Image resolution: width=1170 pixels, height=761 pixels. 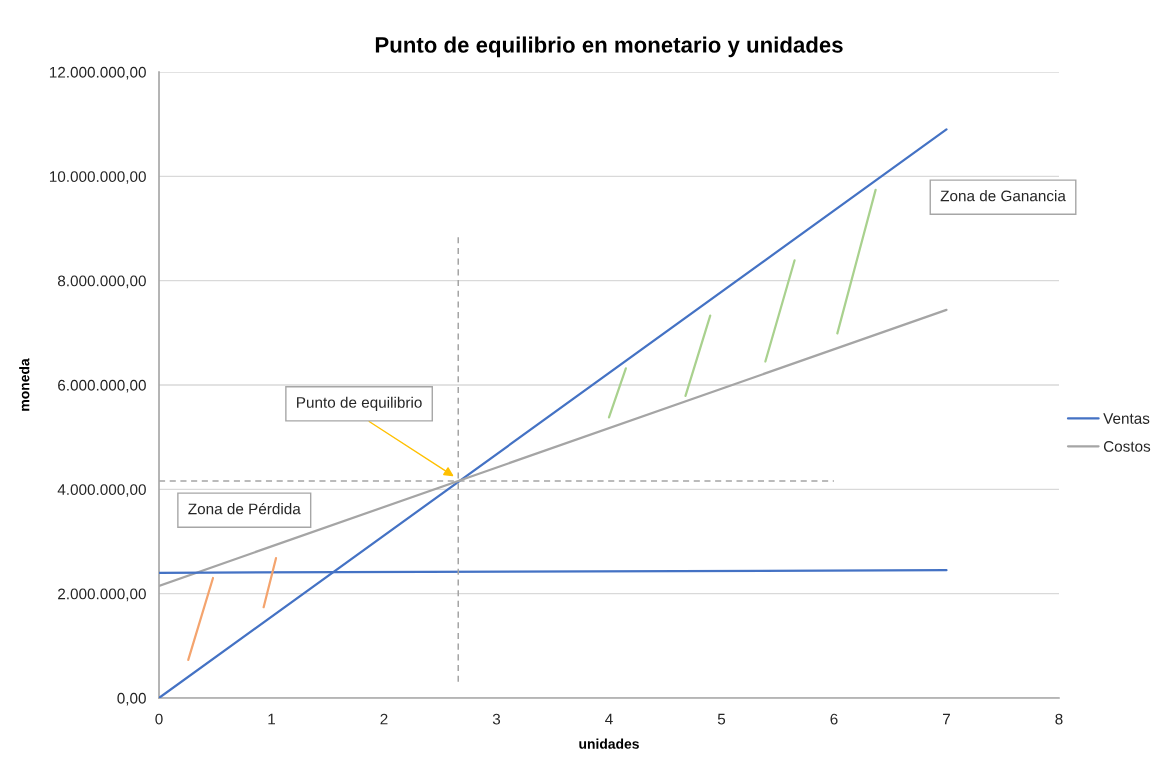 I want to click on y-tick-label: 2.000.000,00, so click(x=102, y=595).